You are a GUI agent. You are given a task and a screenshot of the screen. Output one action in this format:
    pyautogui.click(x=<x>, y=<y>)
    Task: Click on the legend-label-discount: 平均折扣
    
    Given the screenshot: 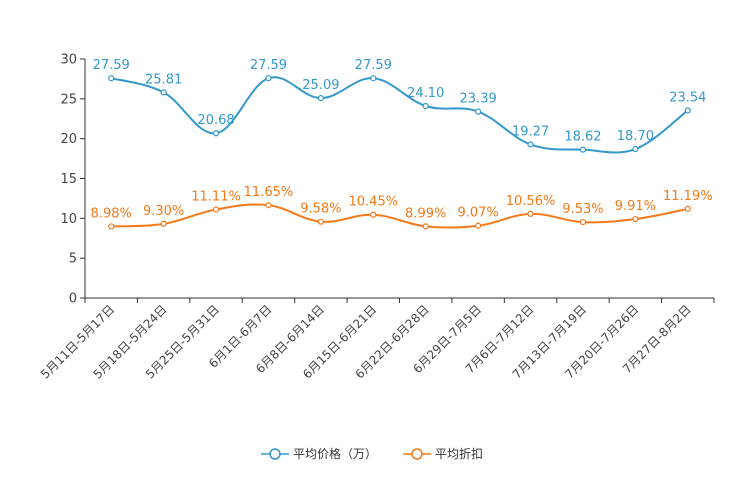 What is the action you would take?
    pyautogui.click(x=459, y=454)
    